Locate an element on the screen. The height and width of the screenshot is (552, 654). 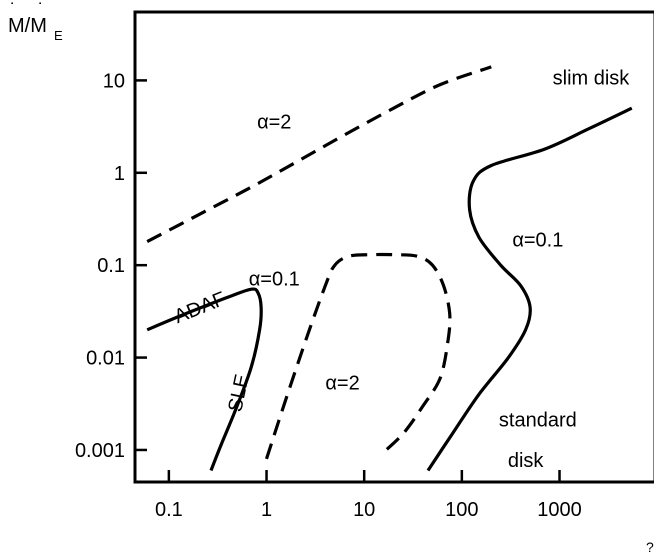
alpha2-middle-label: α=2 is located at coordinates (342, 384).